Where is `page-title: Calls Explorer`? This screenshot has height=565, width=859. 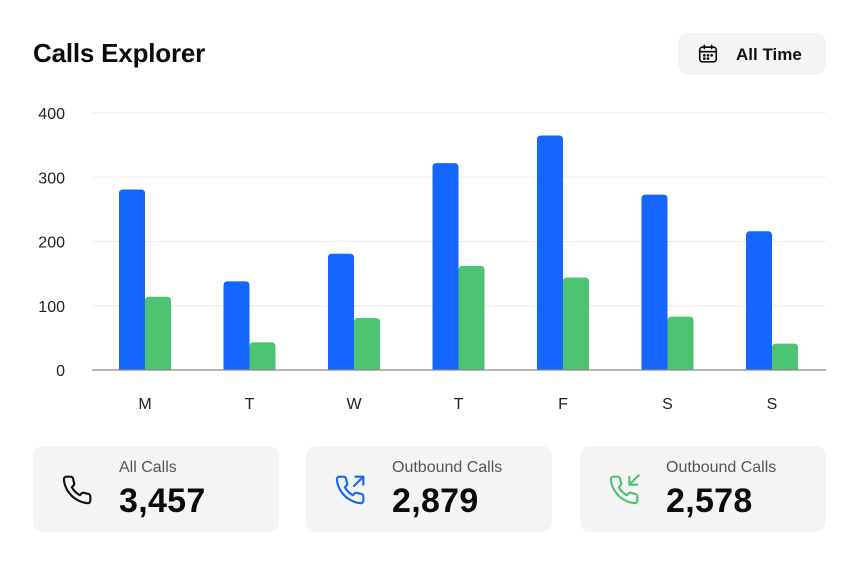 page-title: Calls Explorer is located at coordinates (119, 53).